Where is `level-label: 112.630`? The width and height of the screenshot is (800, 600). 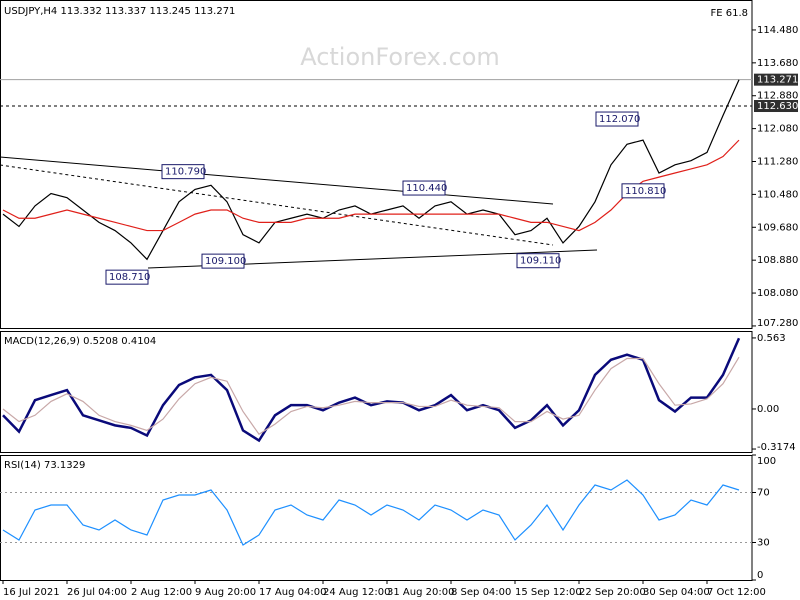 level-label: 112.630 is located at coordinates (777, 106).